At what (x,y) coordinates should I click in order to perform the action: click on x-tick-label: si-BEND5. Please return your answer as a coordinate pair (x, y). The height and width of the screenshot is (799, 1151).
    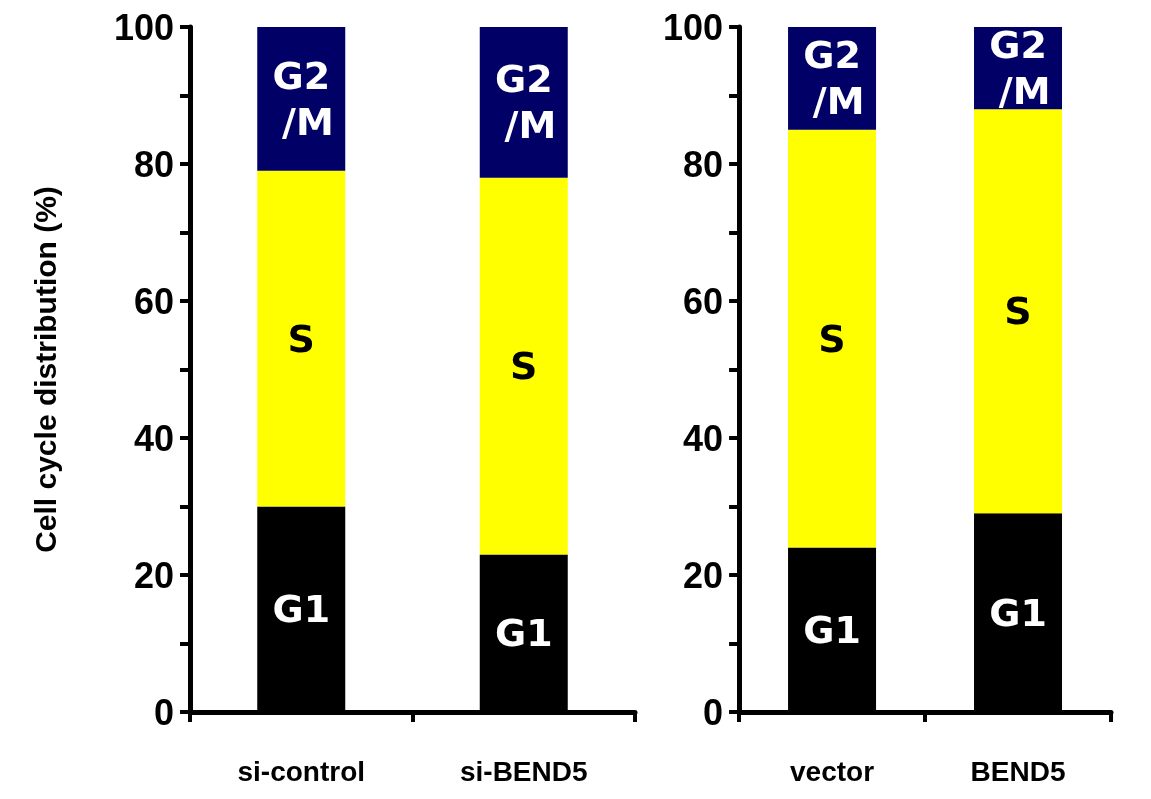
    Looking at the image, I should click on (523, 771).